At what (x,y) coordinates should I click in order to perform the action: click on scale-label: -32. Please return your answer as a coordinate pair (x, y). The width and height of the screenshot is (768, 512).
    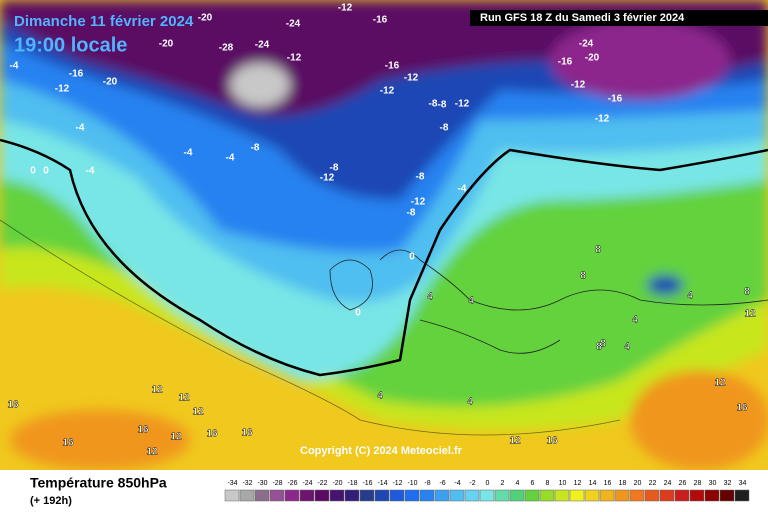
    Looking at the image, I should click on (247, 483).